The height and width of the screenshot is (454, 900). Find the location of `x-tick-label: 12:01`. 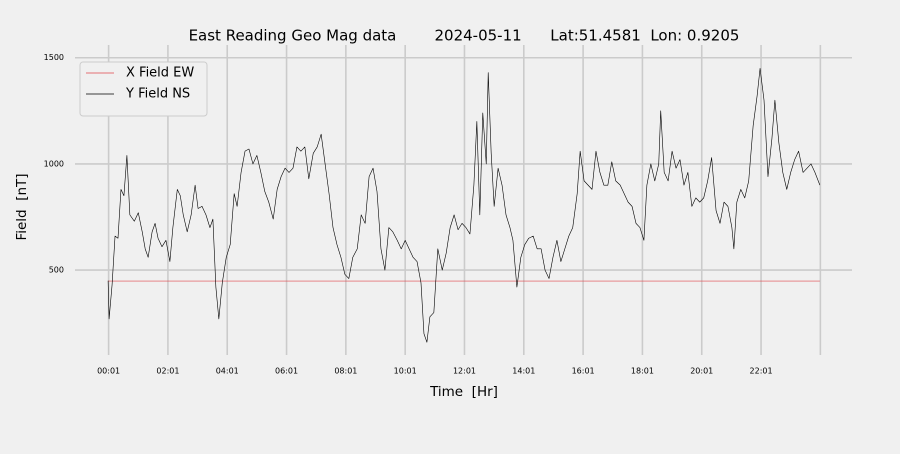

x-tick-label: 12:01 is located at coordinates (464, 371).